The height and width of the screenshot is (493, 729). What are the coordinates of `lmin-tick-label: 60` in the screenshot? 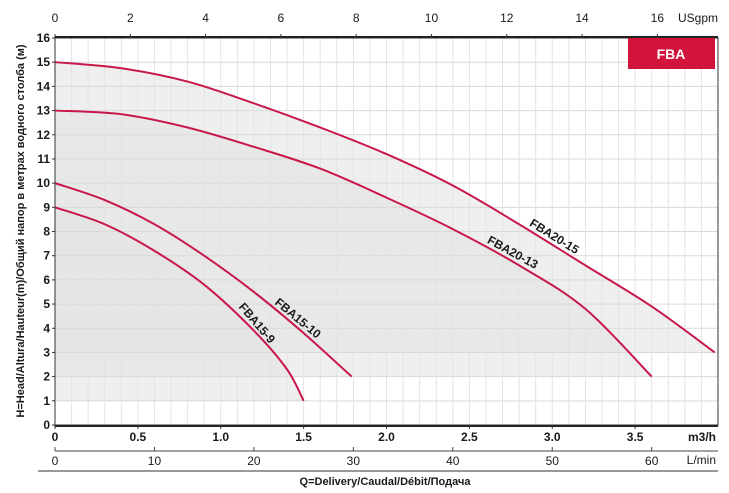 It's located at (652, 461).